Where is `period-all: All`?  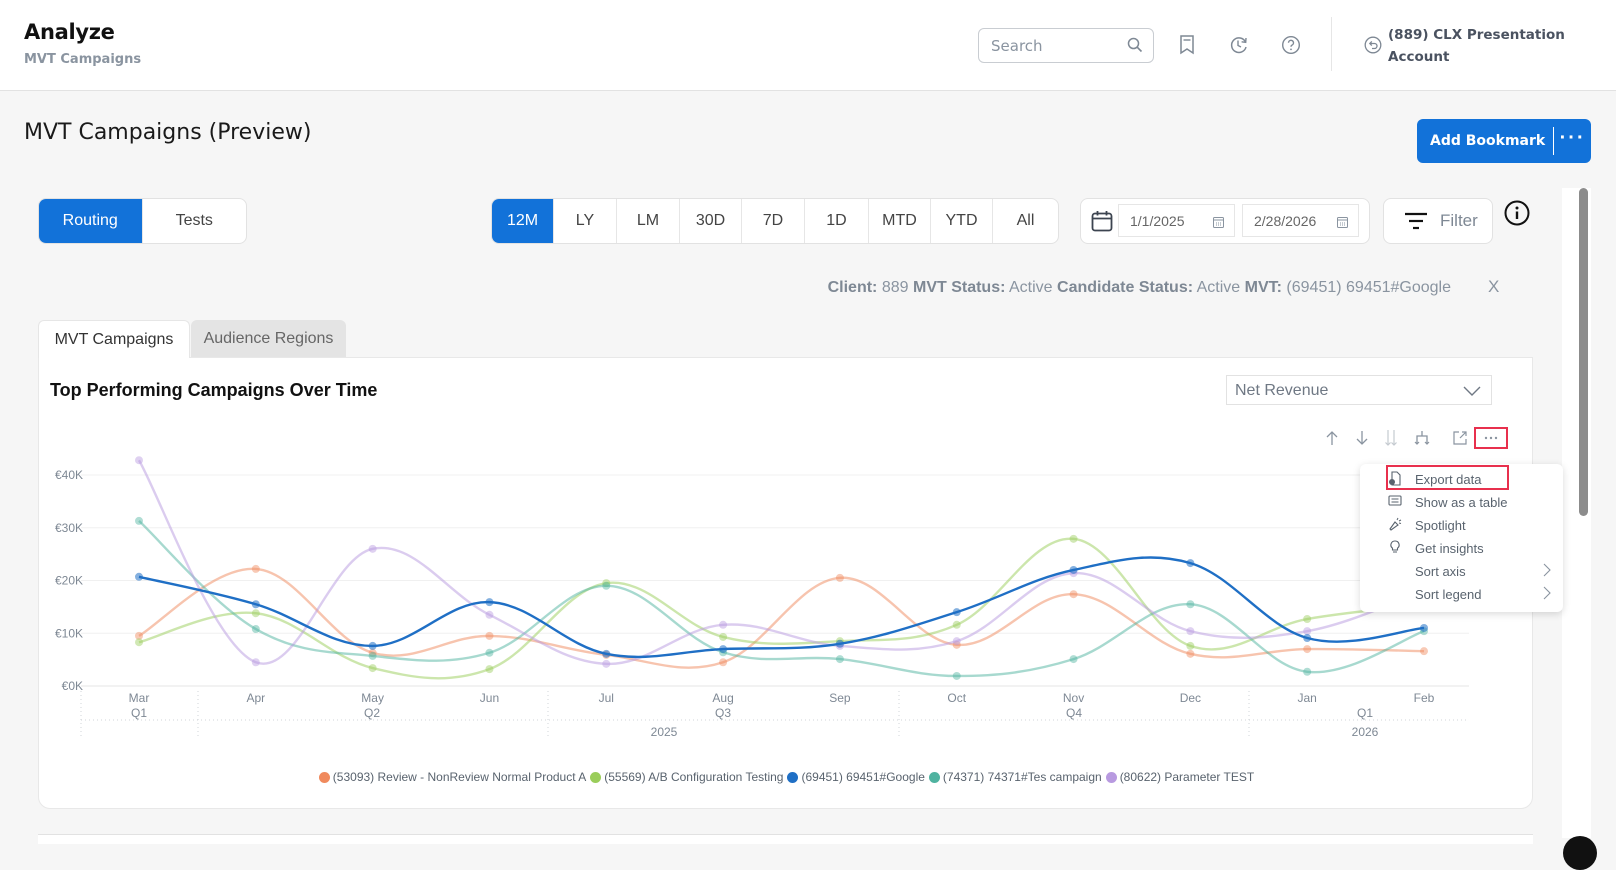 period-all: All is located at coordinates (1025, 220).